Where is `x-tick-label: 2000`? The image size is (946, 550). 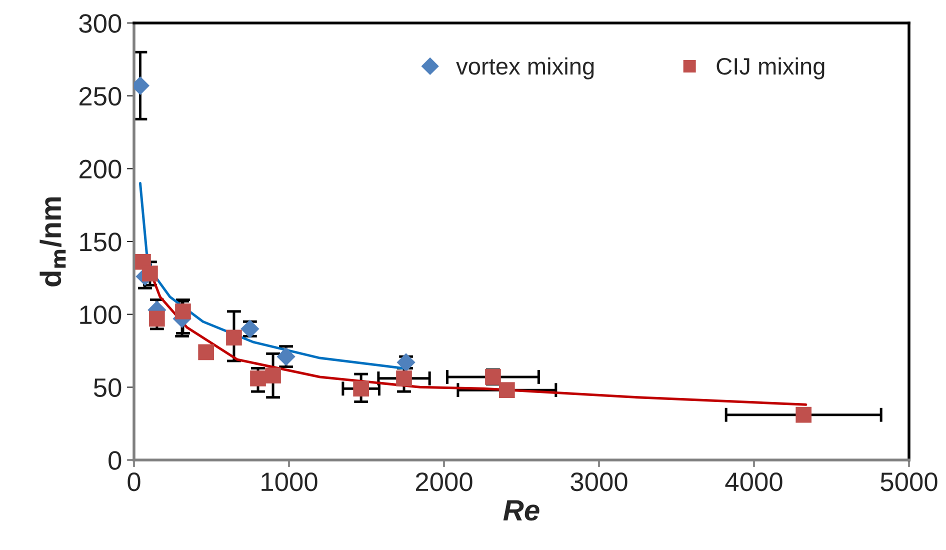
x-tick-label: 2000 is located at coordinates (444, 482).